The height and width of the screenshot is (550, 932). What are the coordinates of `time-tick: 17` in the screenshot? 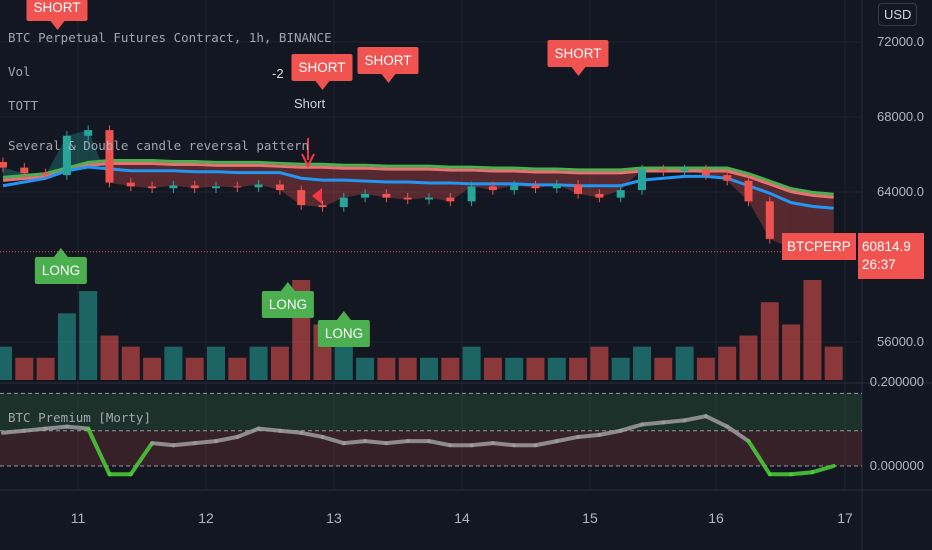 It's located at (845, 518).